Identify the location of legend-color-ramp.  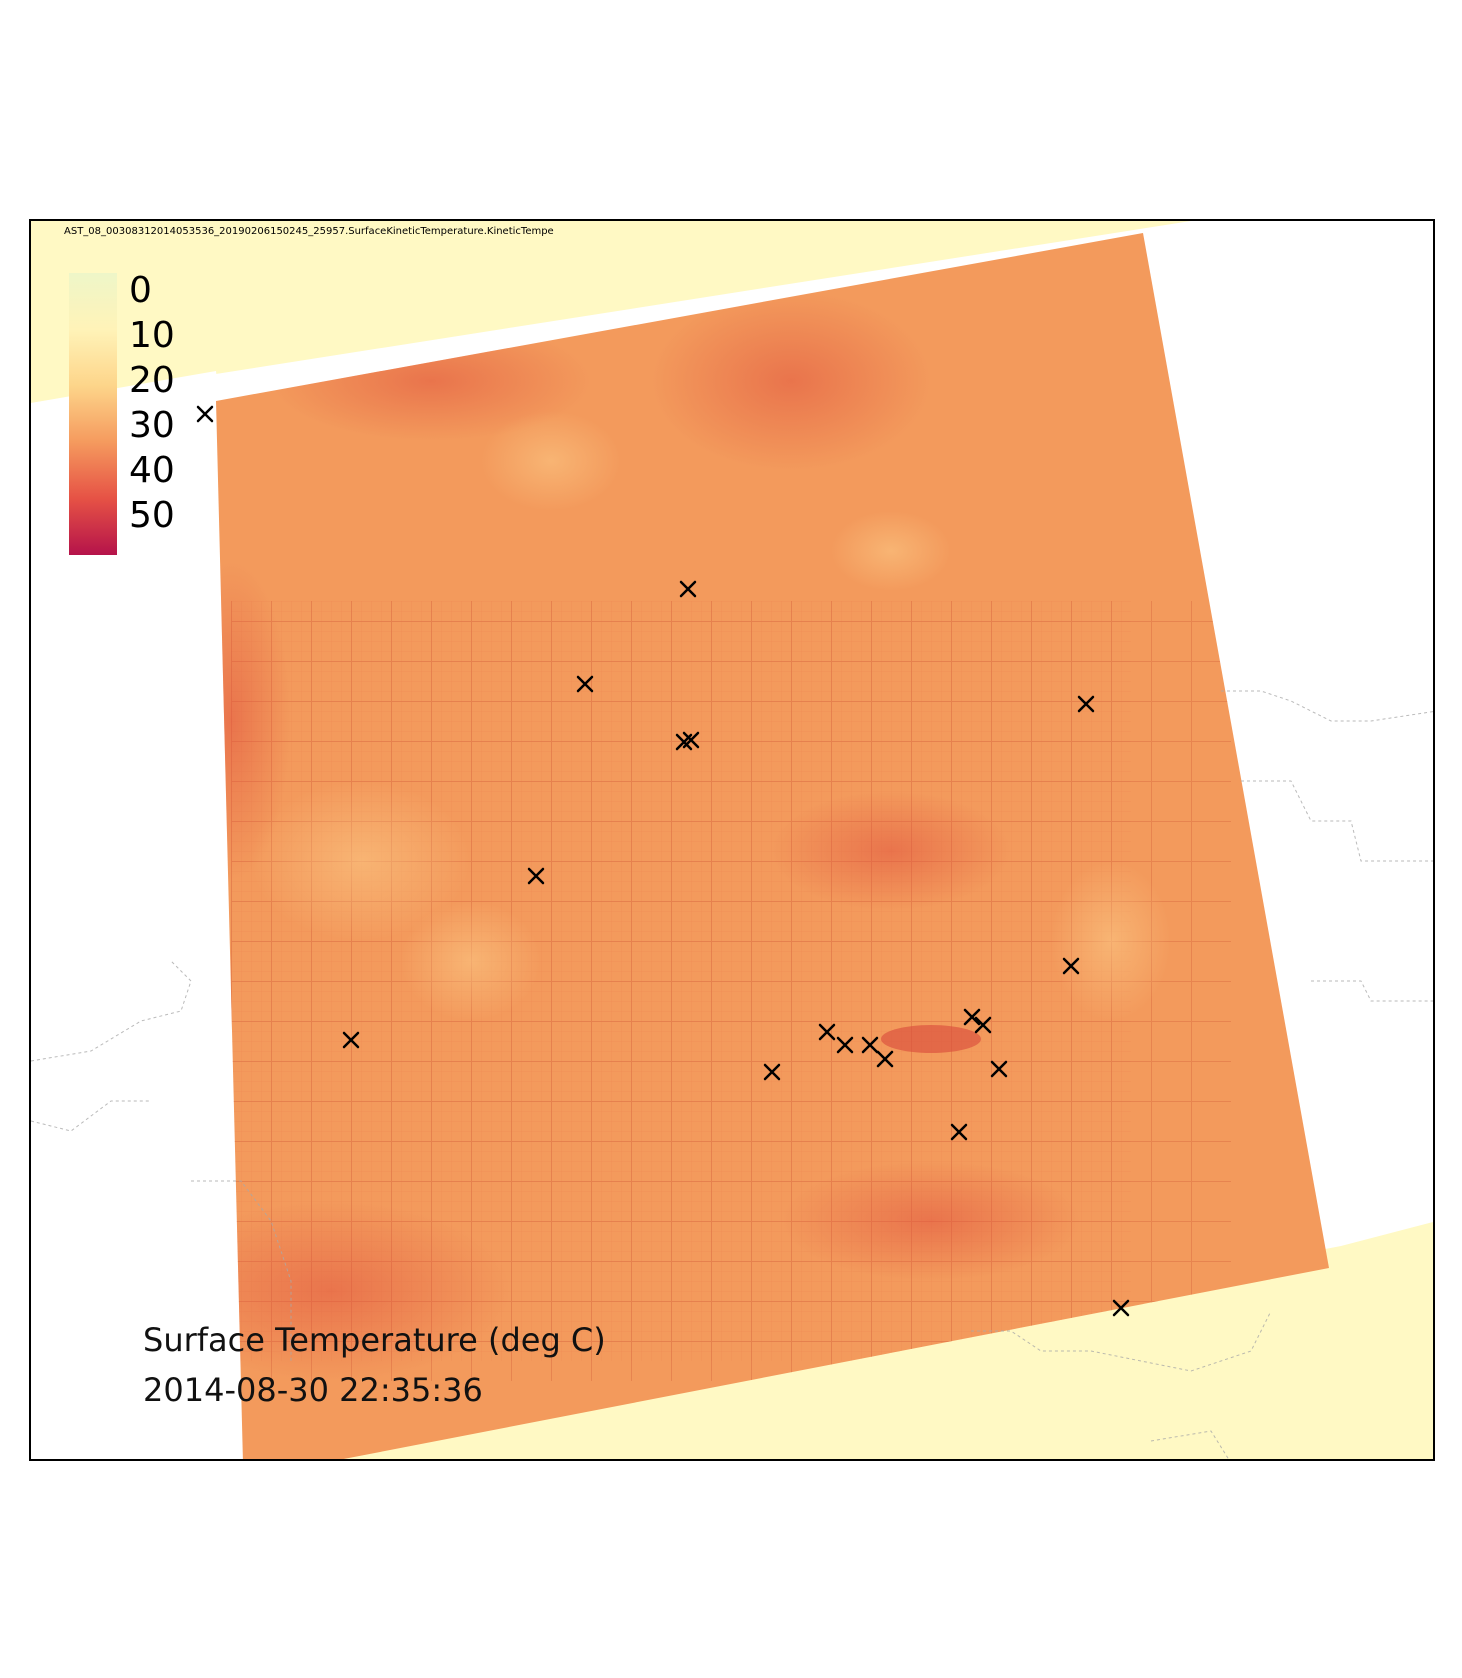
(93, 414).